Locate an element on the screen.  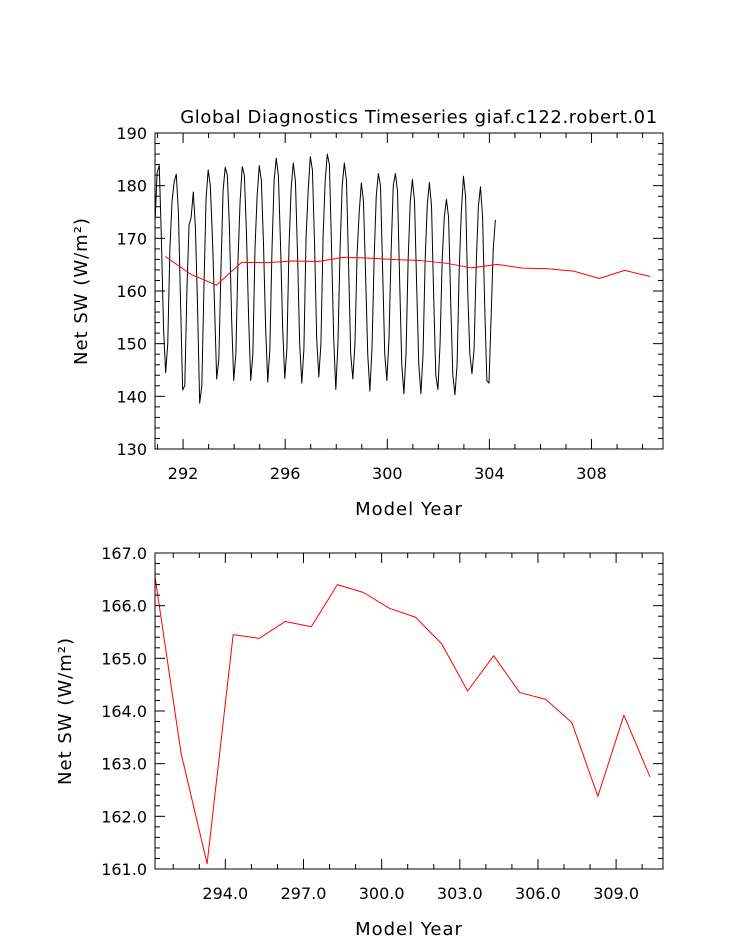
y-tick-label: 166.0 is located at coordinates (124, 606).